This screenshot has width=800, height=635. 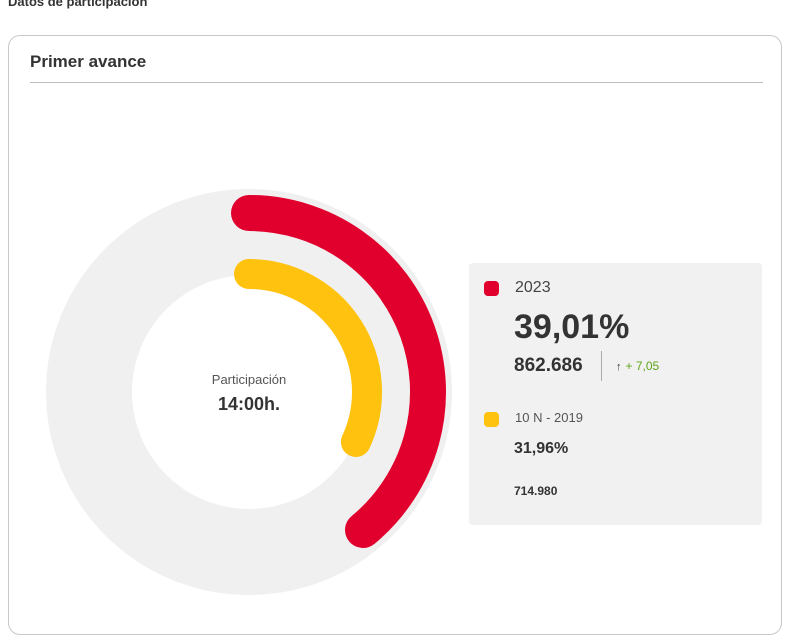 I want to click on legend-year-2023: 2023, so click(x=533, y=287).